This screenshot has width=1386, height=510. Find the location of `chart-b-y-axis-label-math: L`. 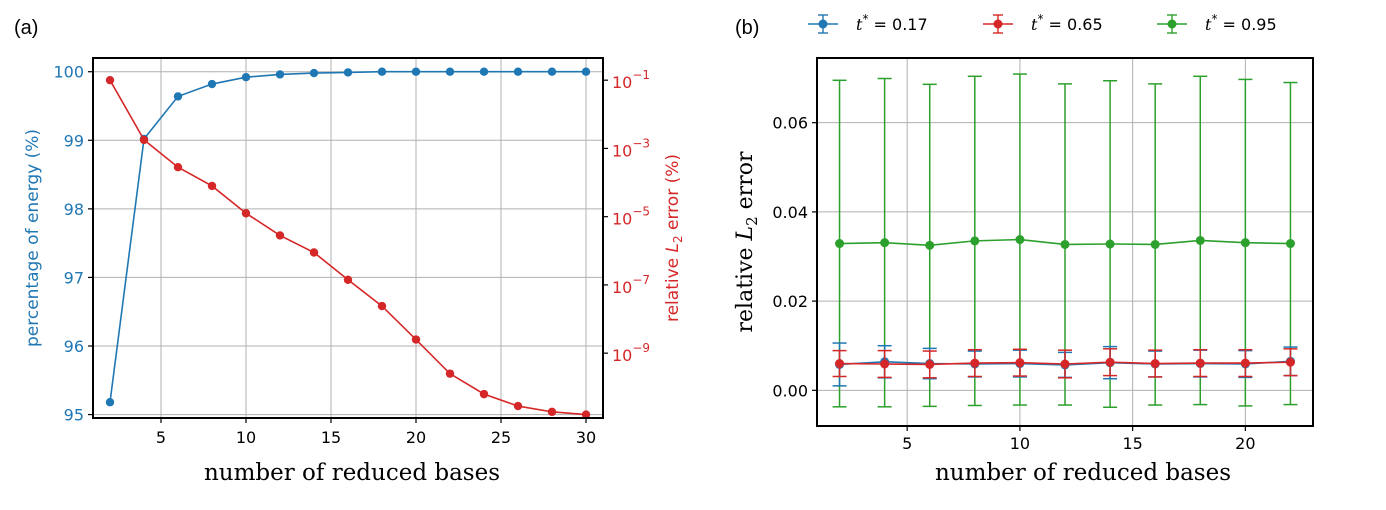

chart-b-y-axis-label-math: L is located at coordinates (745, 234).